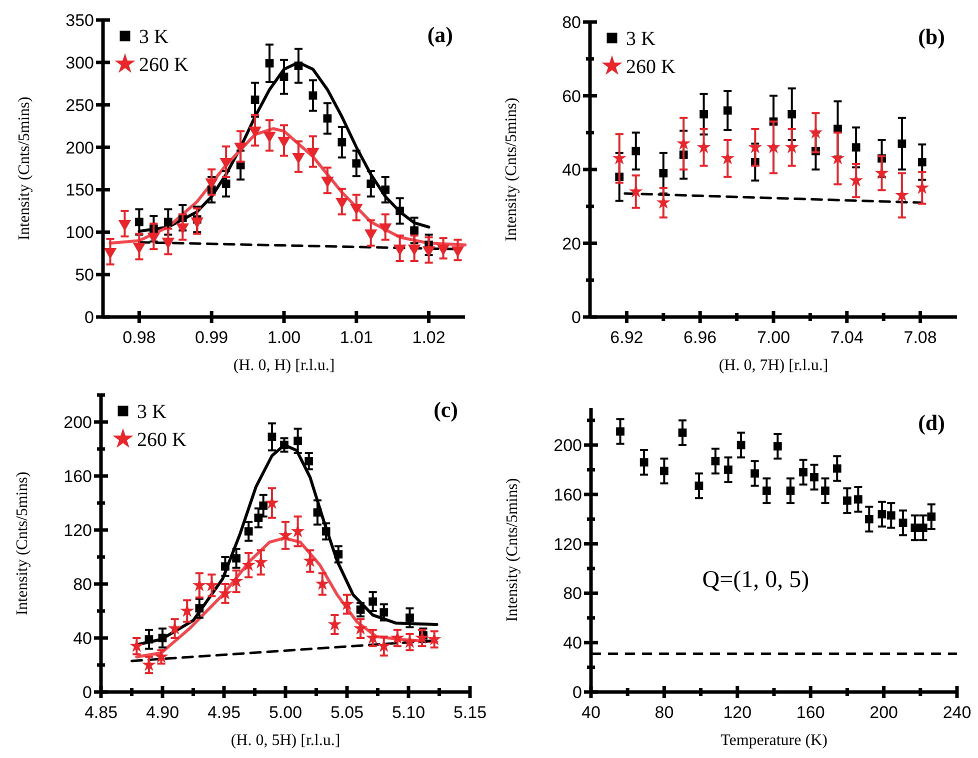  What do you see at coordinates (572, 643) in the screenshot?
I see `y-tick-label: 40` at bounding box center [572, 643].